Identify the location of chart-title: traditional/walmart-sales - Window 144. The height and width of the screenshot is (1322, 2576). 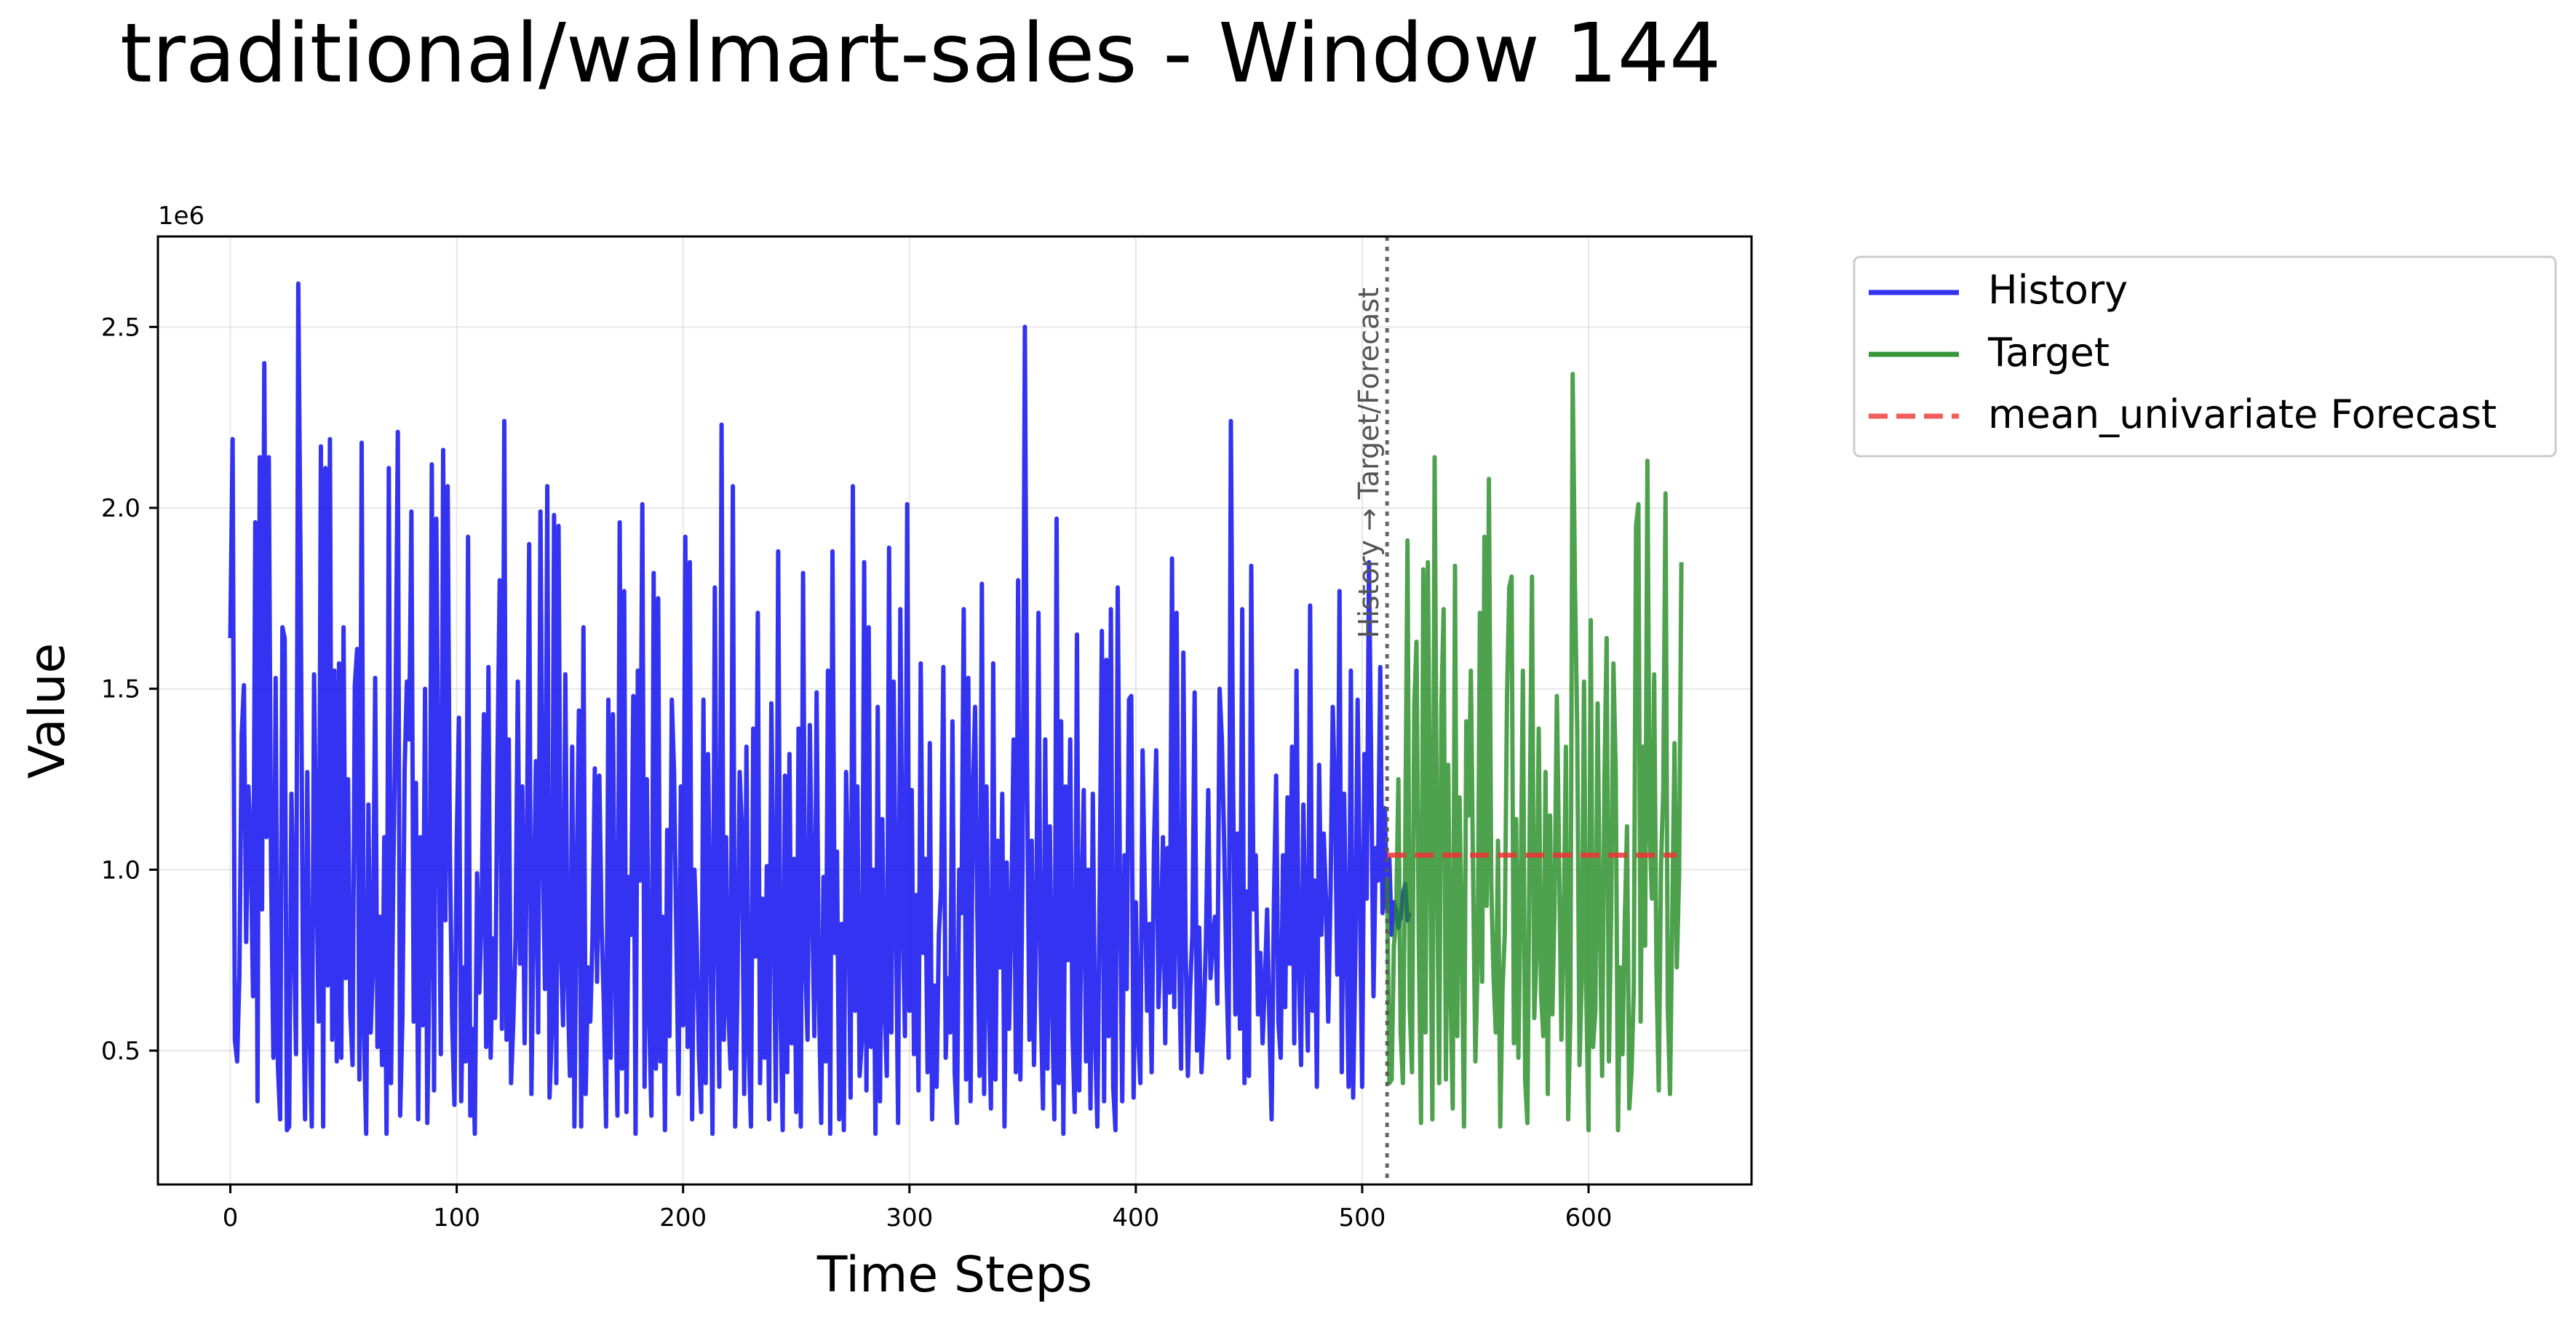
(920, 54).